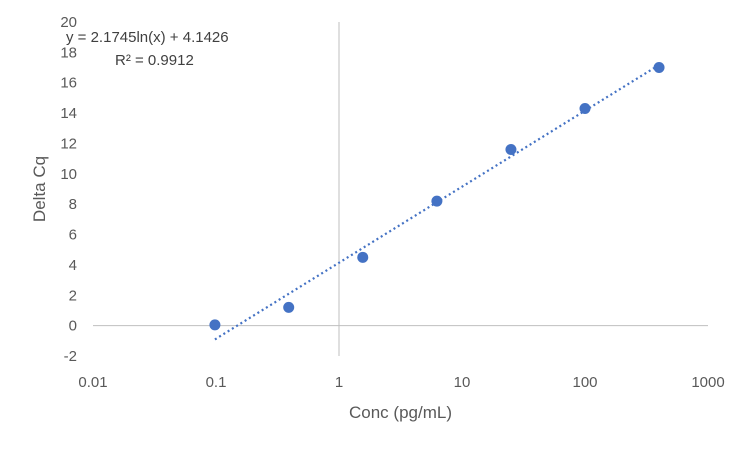 The width and height of the screenshot is (750, 450). I want to click on y-tick-label: 12, so click(68, 143).